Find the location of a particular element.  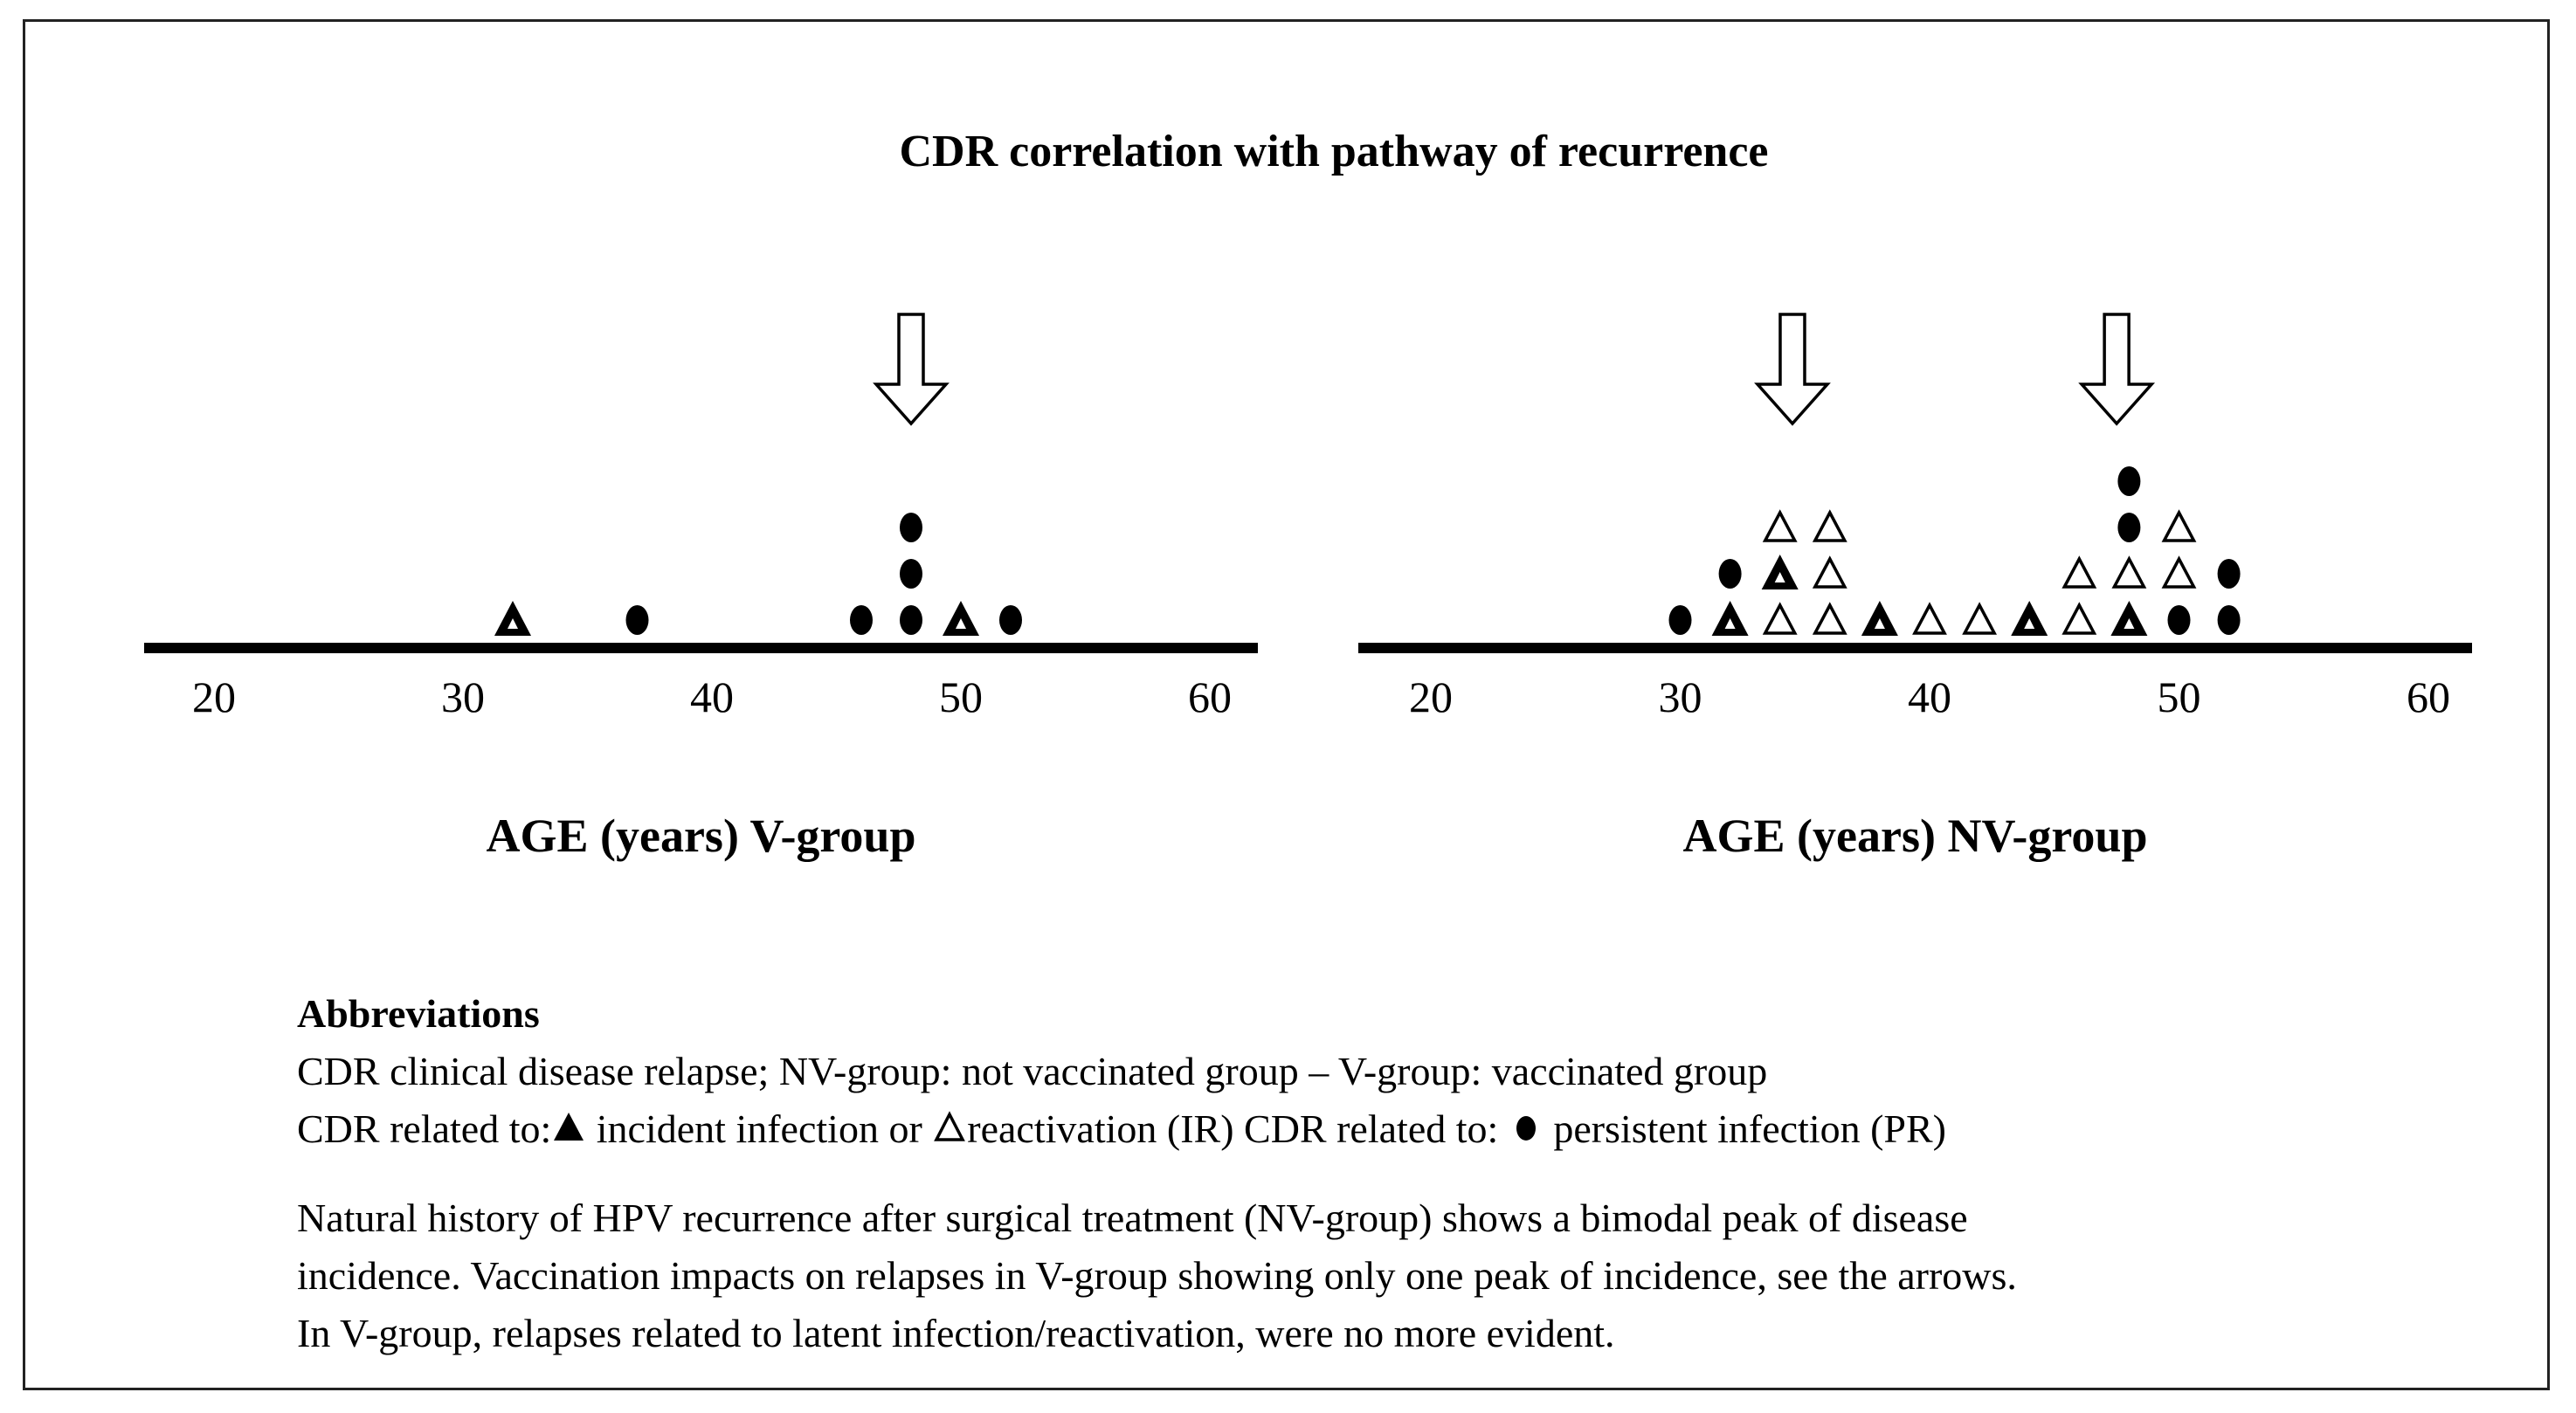

legend-heading: Abbreviations is located at coordinates (418, 1013).